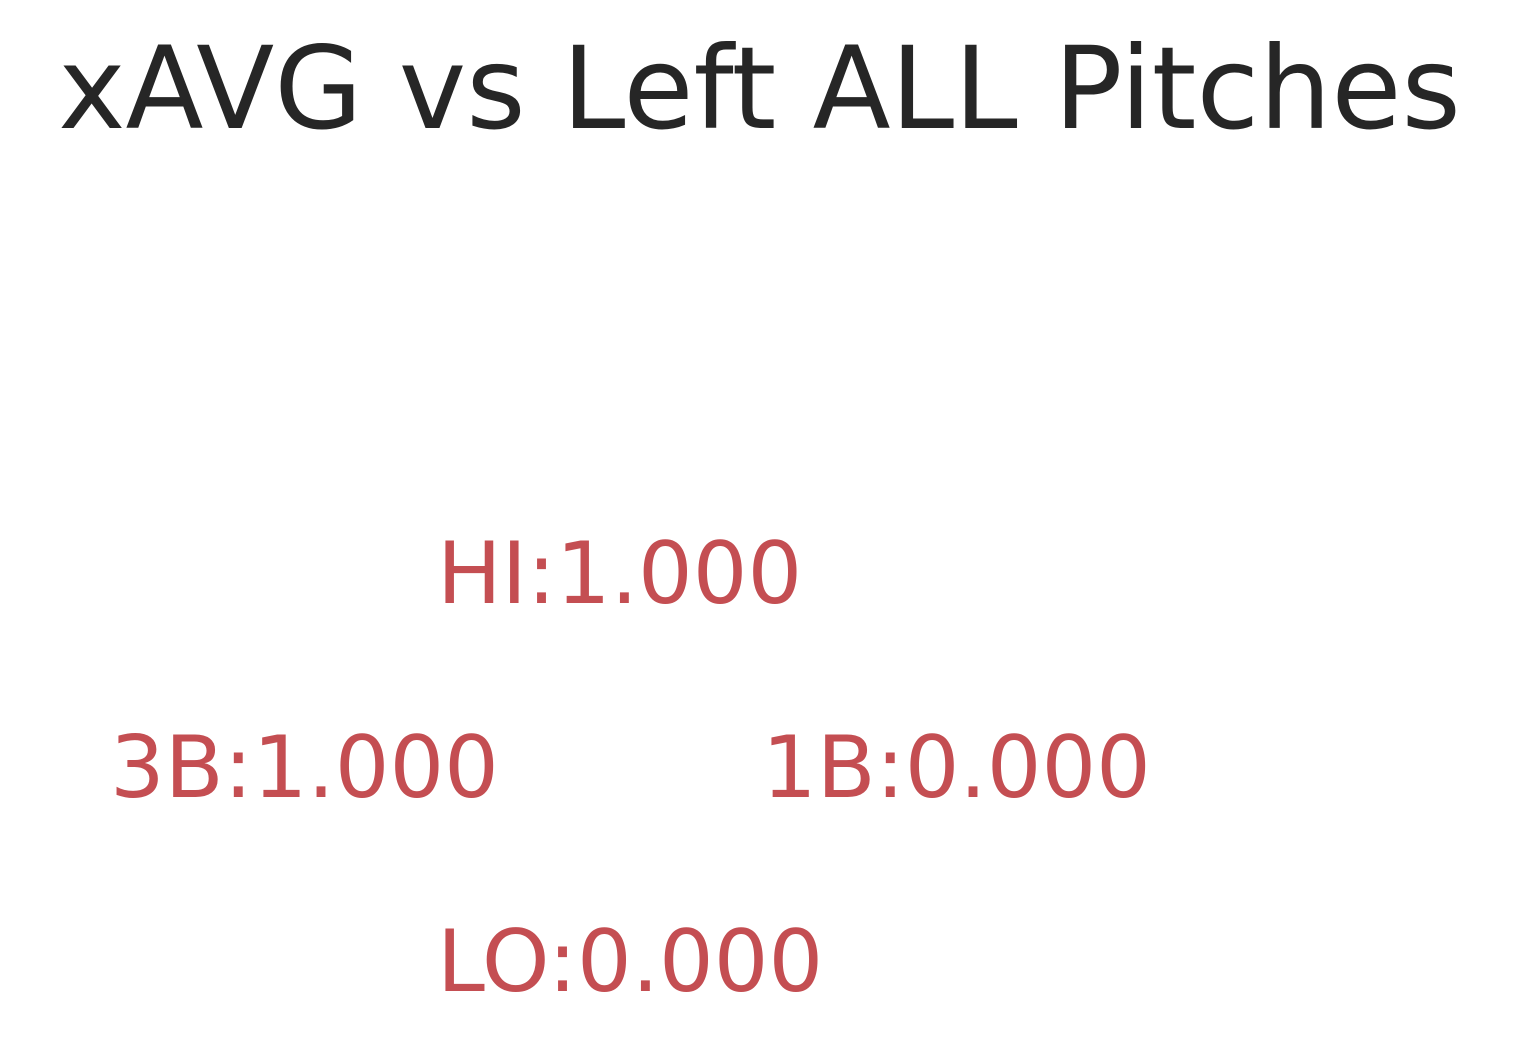 Image resolution: width=1519 pixels, height=1050 pixels. Describe the element at coordinates (759, 88) in the screenshot. I see `chart-title: xAVG vs Left ALL Pitches` at that location.